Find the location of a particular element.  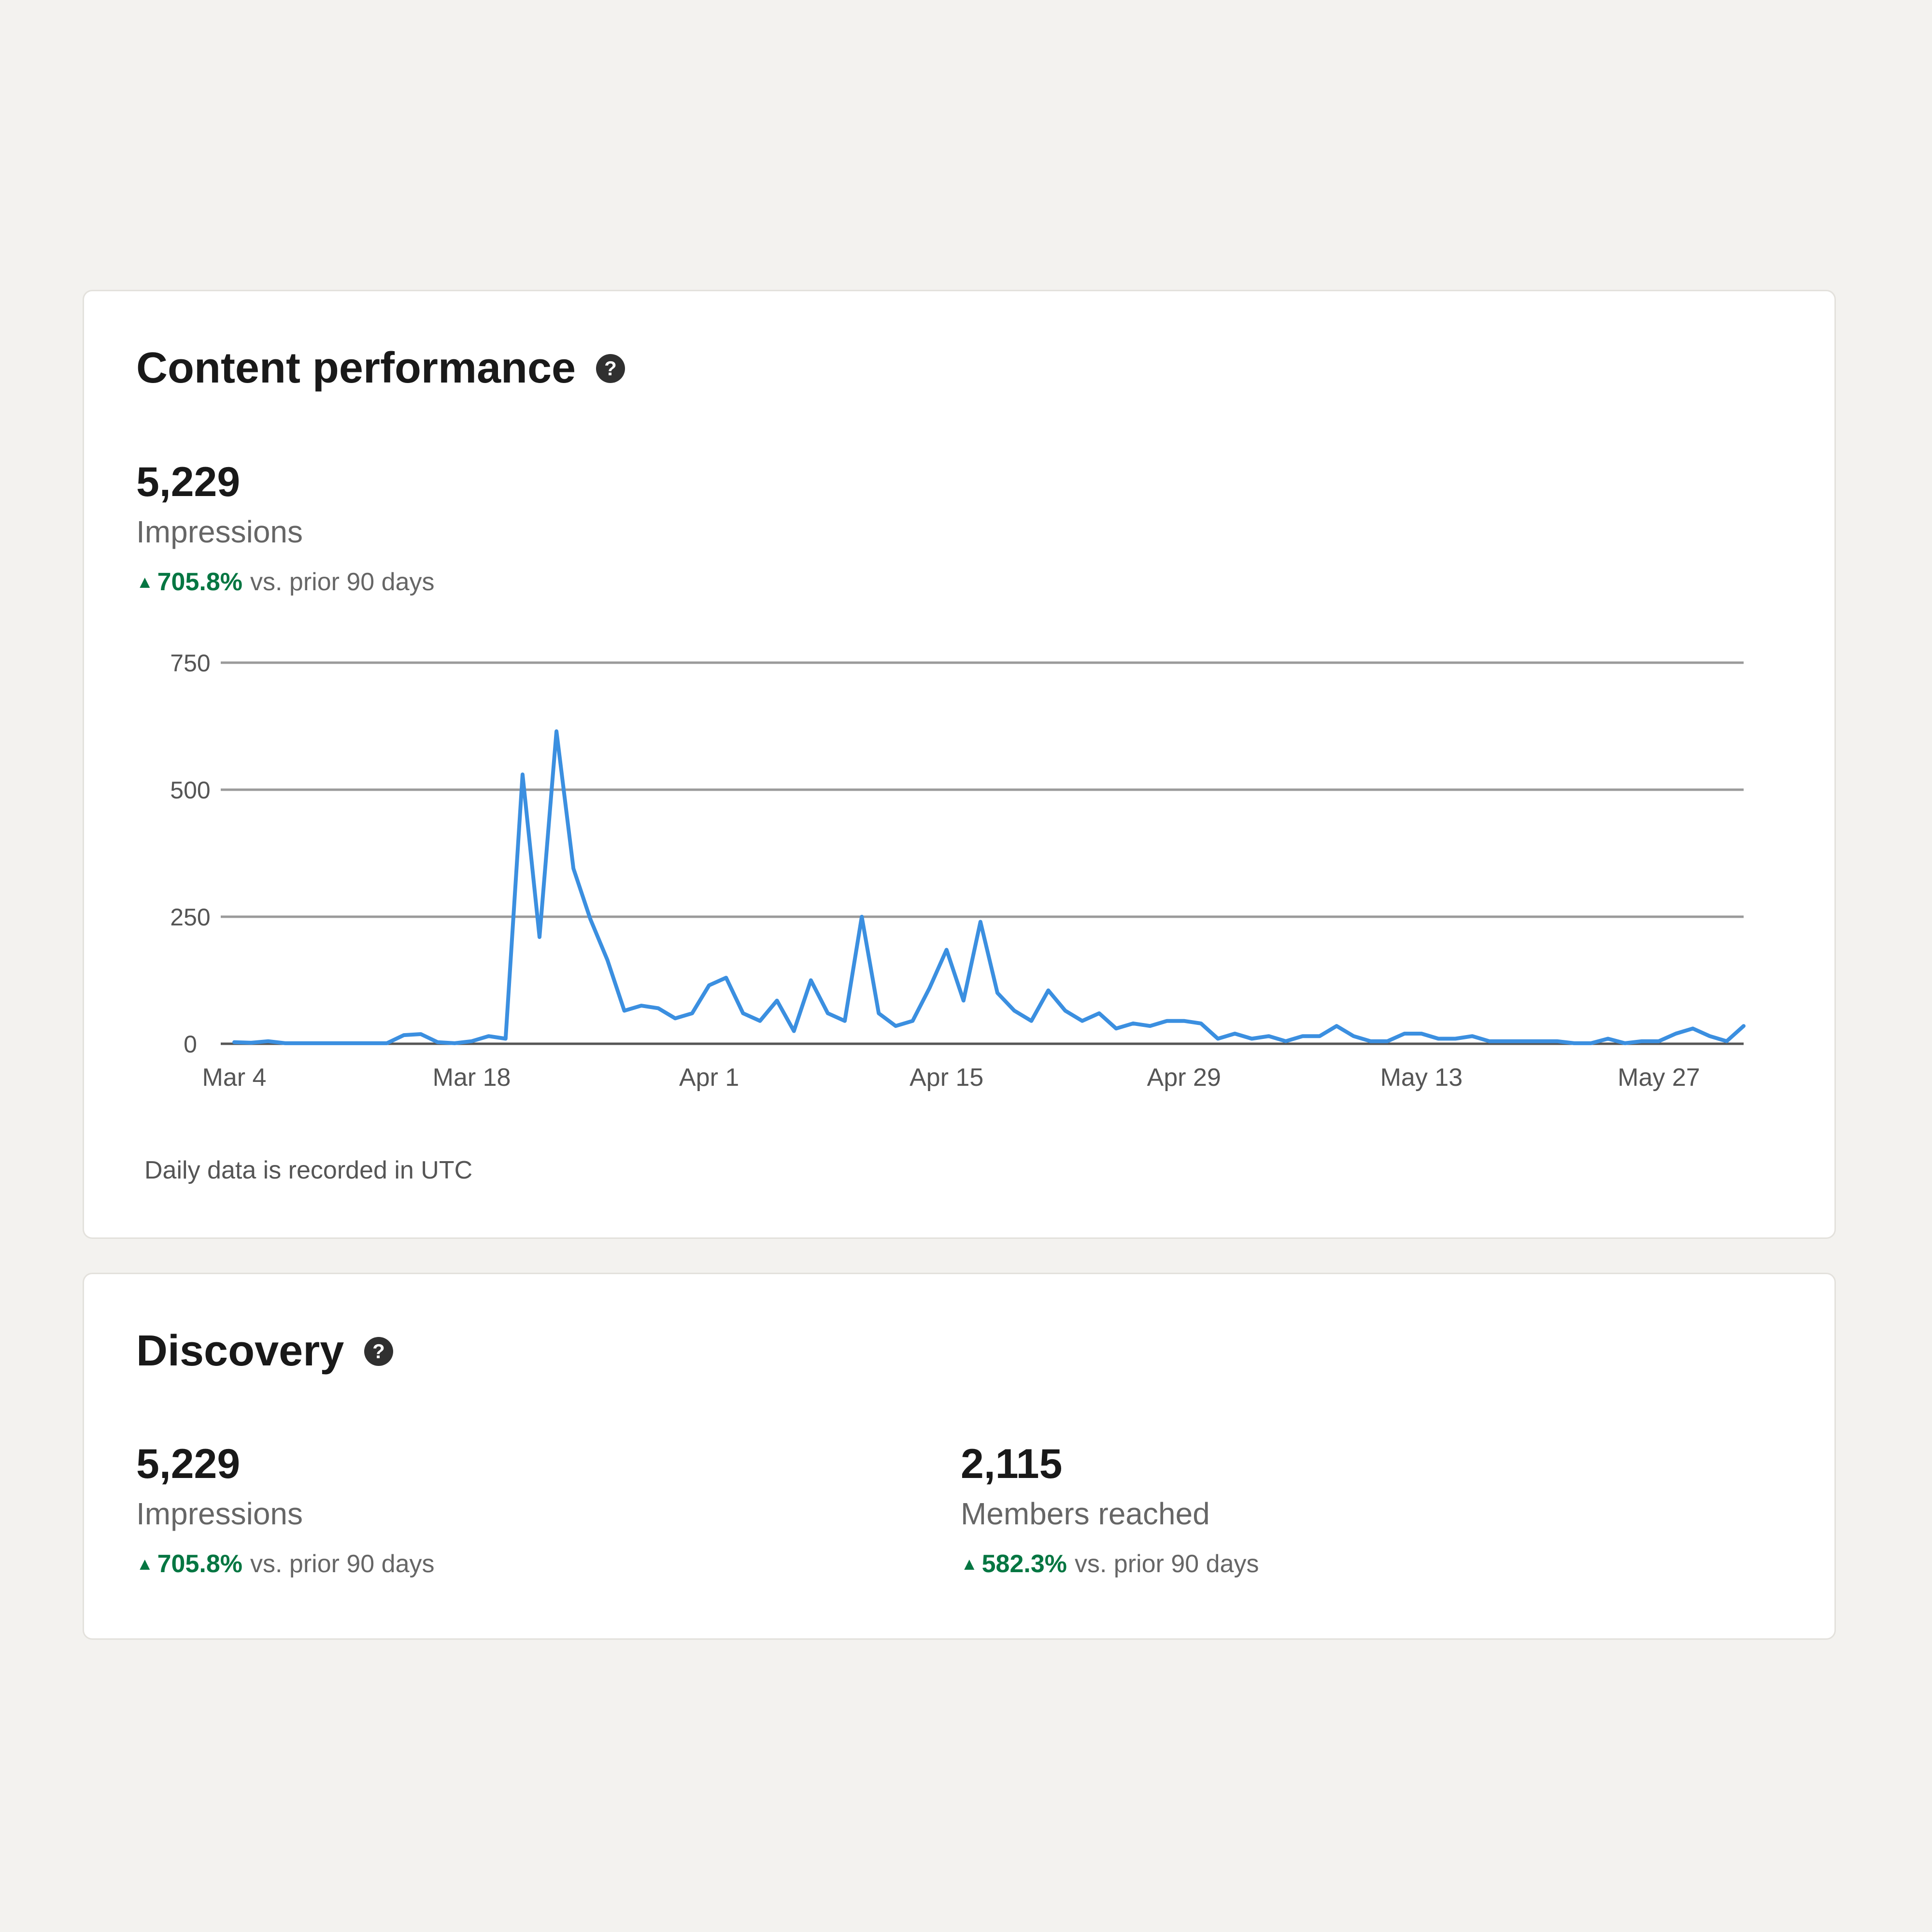

impressions-change: ▲ 705.8% vs. prior 90 days is located at coordinates (285, 582).